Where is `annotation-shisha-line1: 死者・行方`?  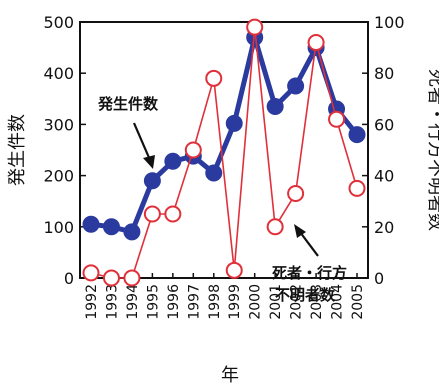
annotation-shisha-line1: 死者・行方 is located at coordinates (309, 273).